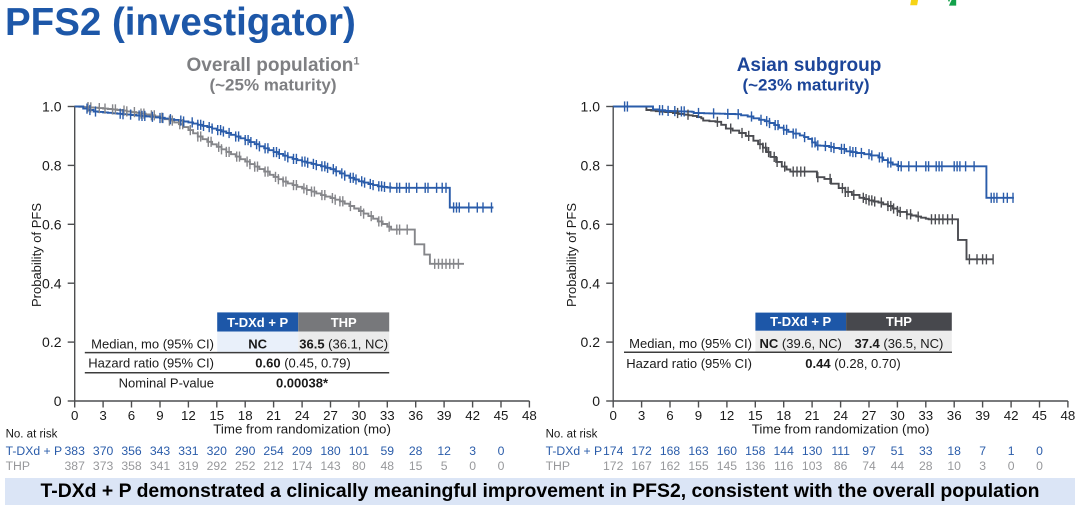 The width and height of the screenshot is (1080, 508). What do you see at coordinates (330, 451) in the screenshot?
I see `svg-text: 180` at bounding box center [330, 451].